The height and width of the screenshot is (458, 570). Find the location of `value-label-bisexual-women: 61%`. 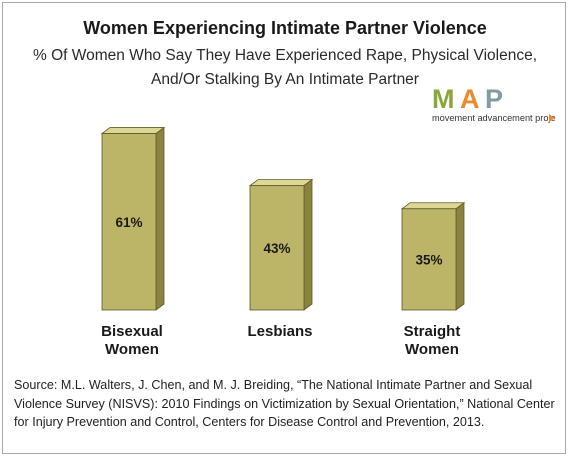

value-label-bisexual-women: 61% is located at coordinates (128, 222).